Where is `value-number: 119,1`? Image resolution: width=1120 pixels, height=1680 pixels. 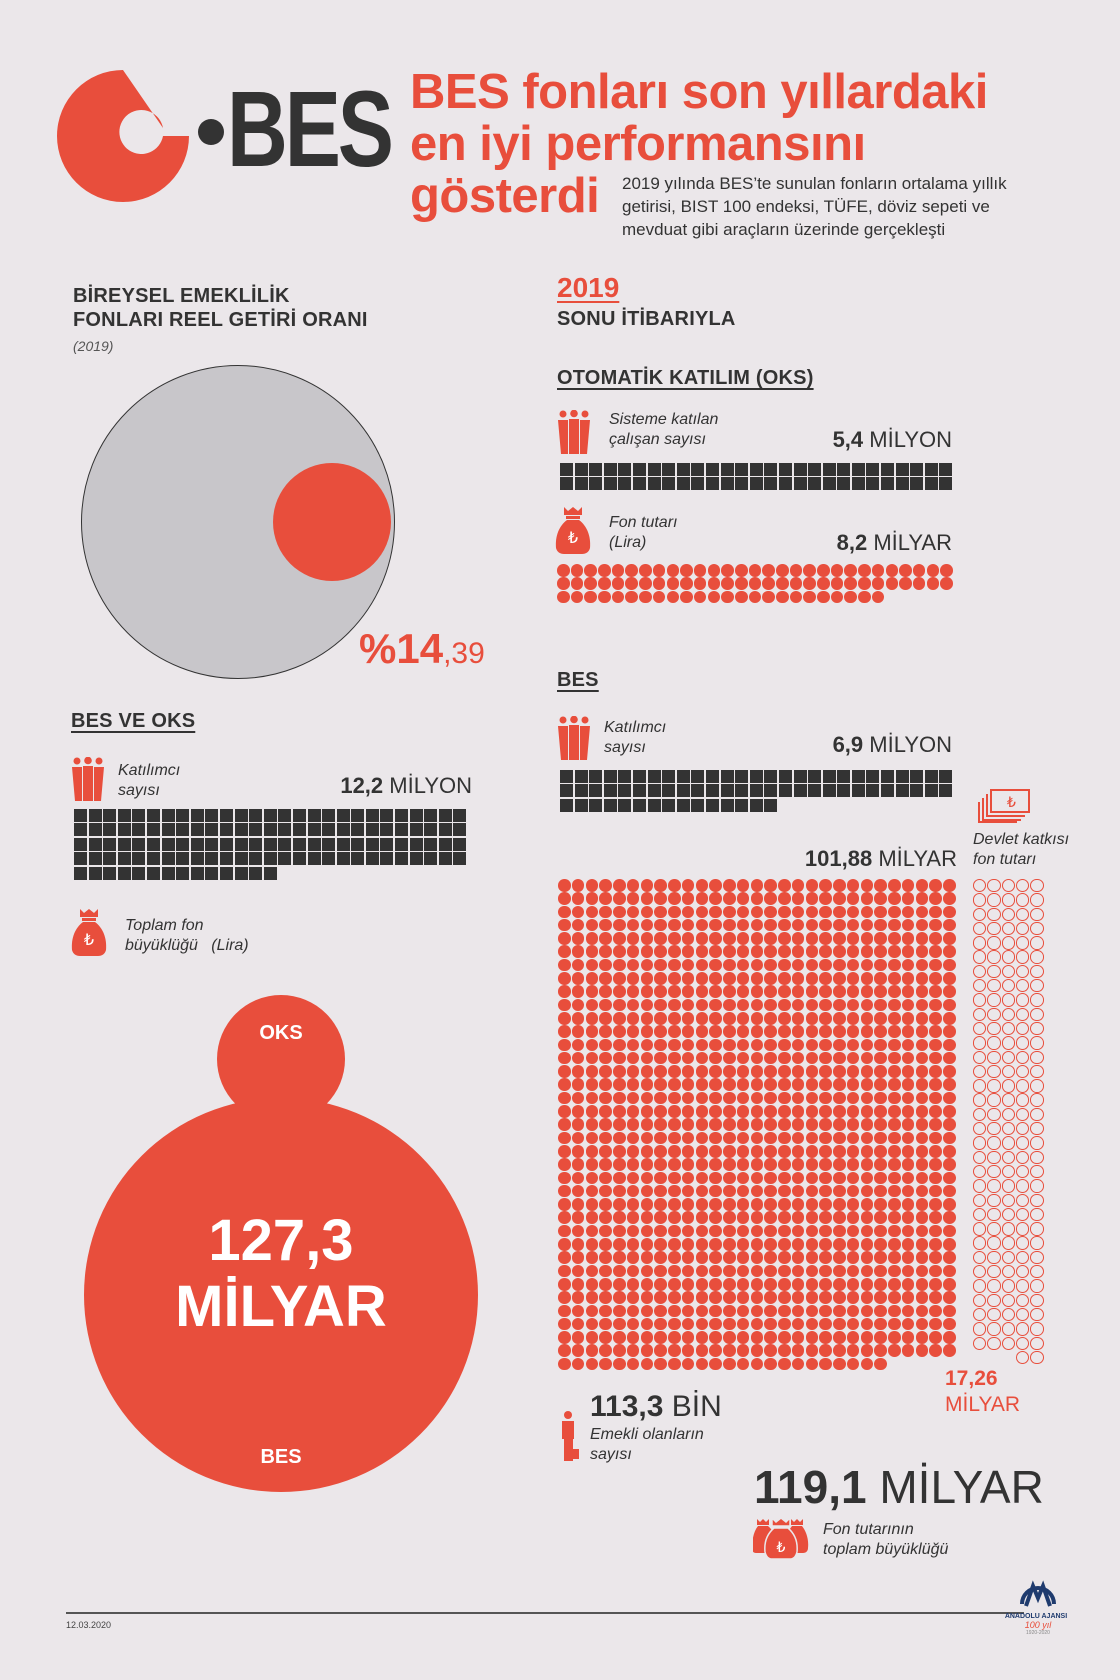
value-number: 119,1 is located at coordinates (810, 1487).